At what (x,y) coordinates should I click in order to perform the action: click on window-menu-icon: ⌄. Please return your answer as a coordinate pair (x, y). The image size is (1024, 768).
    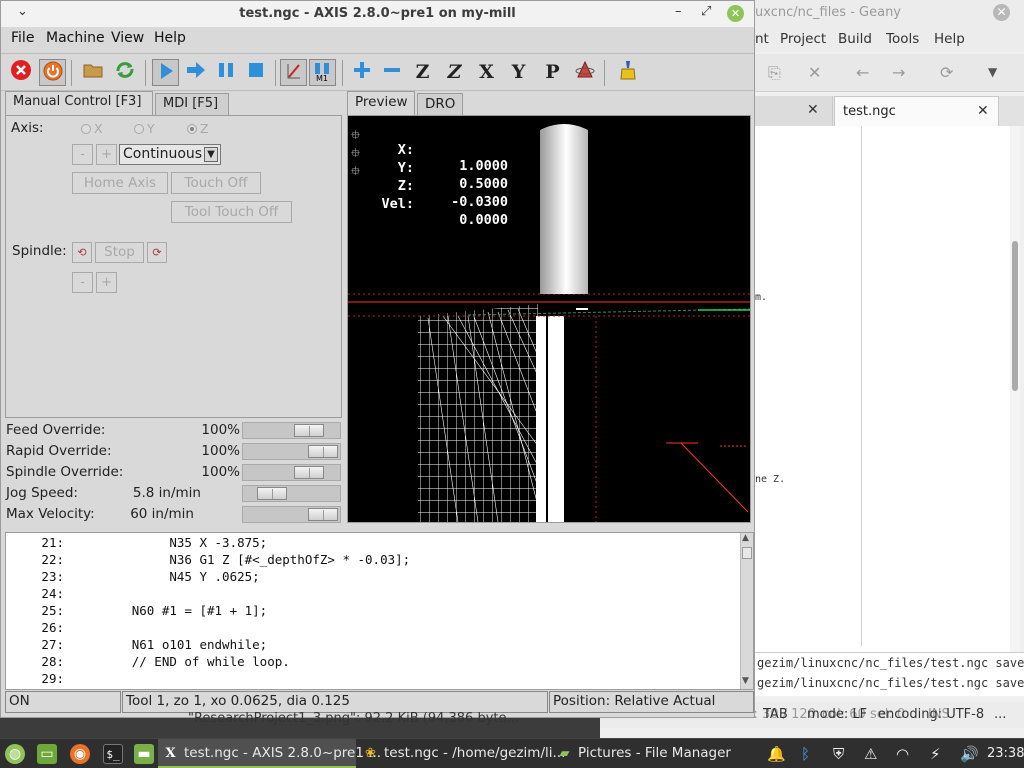
    Looking at the image, I should click on (22, 11).